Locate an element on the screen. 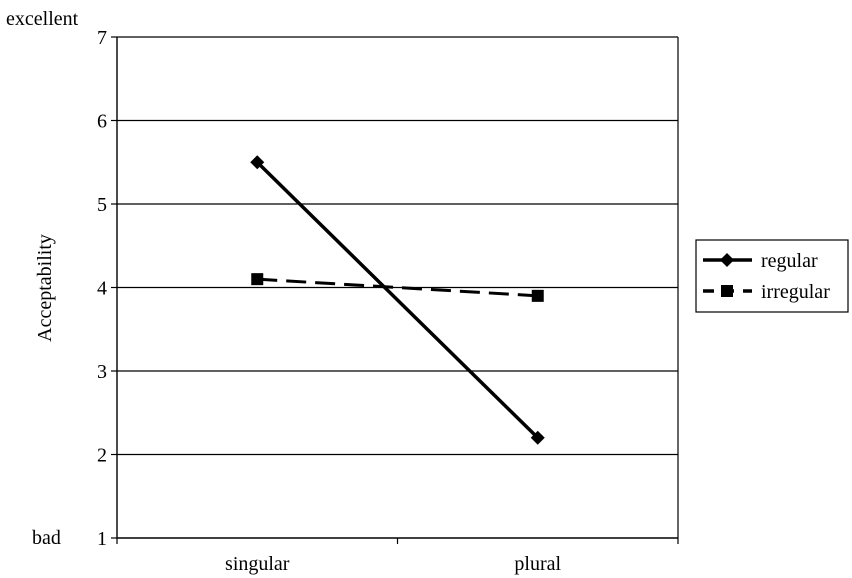 The width and height of the screenshot is (852, 578). series-line-irregular is located at coordinates (397, 287).